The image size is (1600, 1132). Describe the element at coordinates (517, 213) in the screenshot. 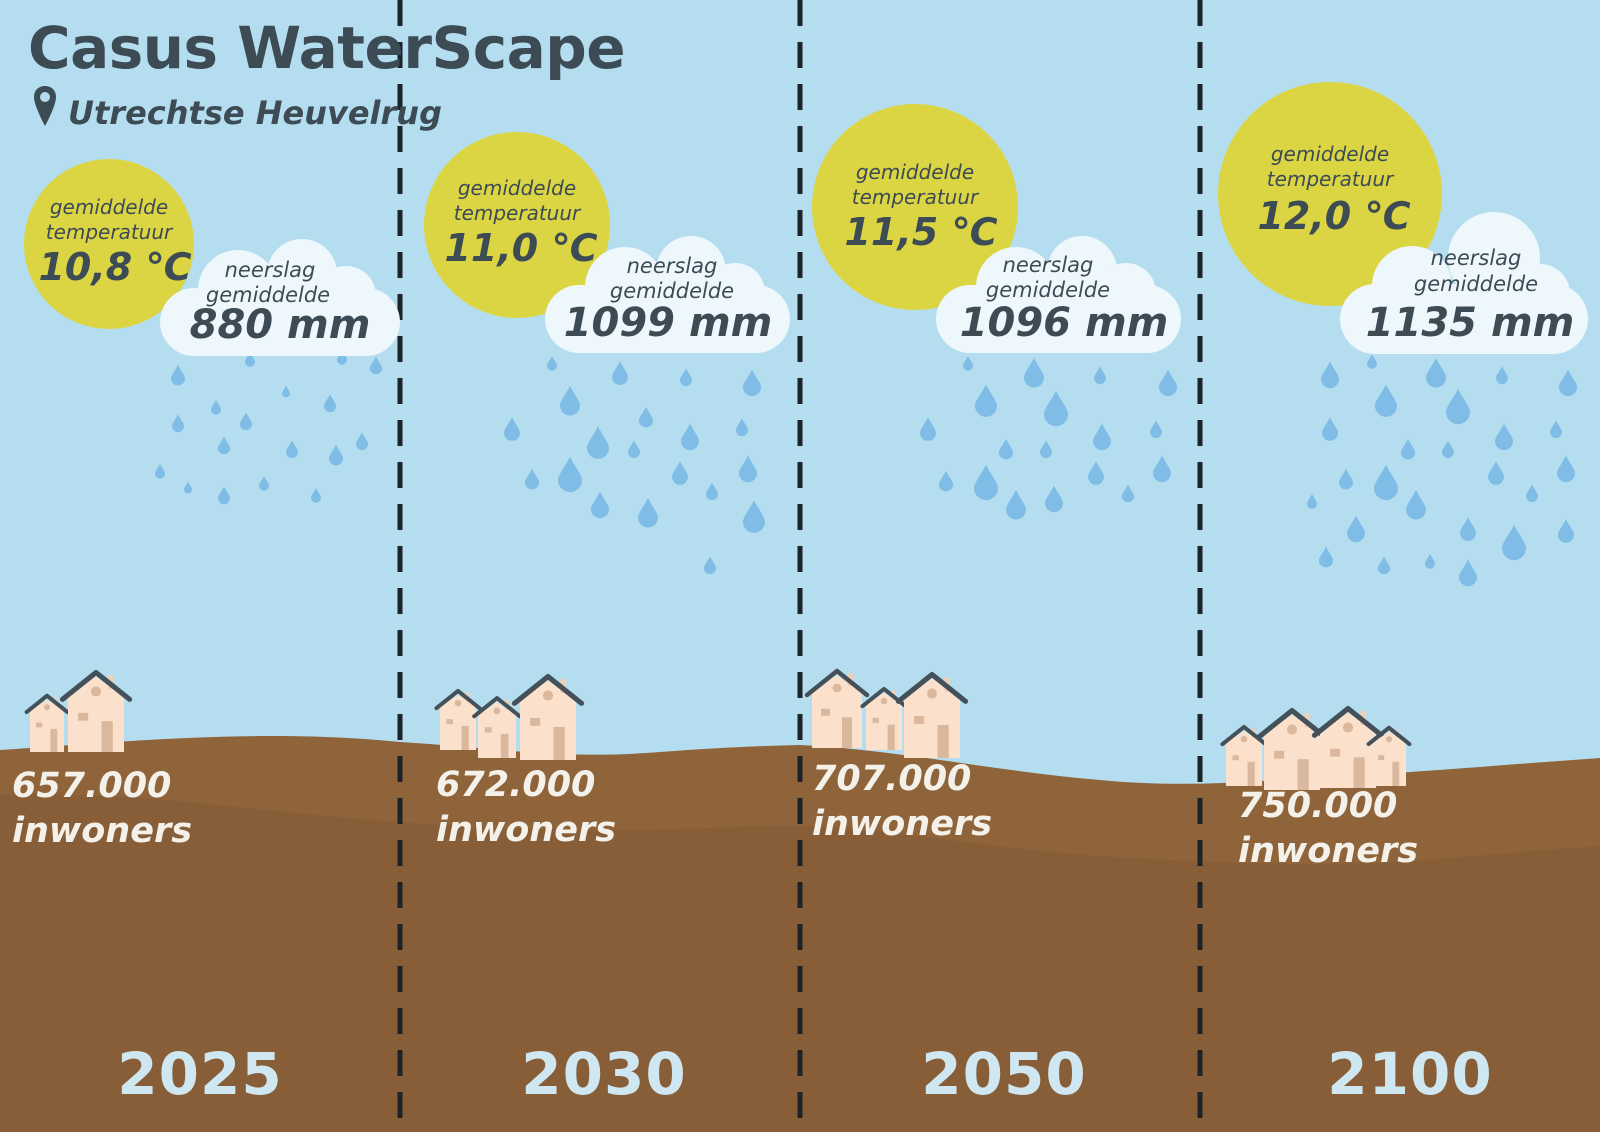

I see `temperature-label: temperatuur` at that location.